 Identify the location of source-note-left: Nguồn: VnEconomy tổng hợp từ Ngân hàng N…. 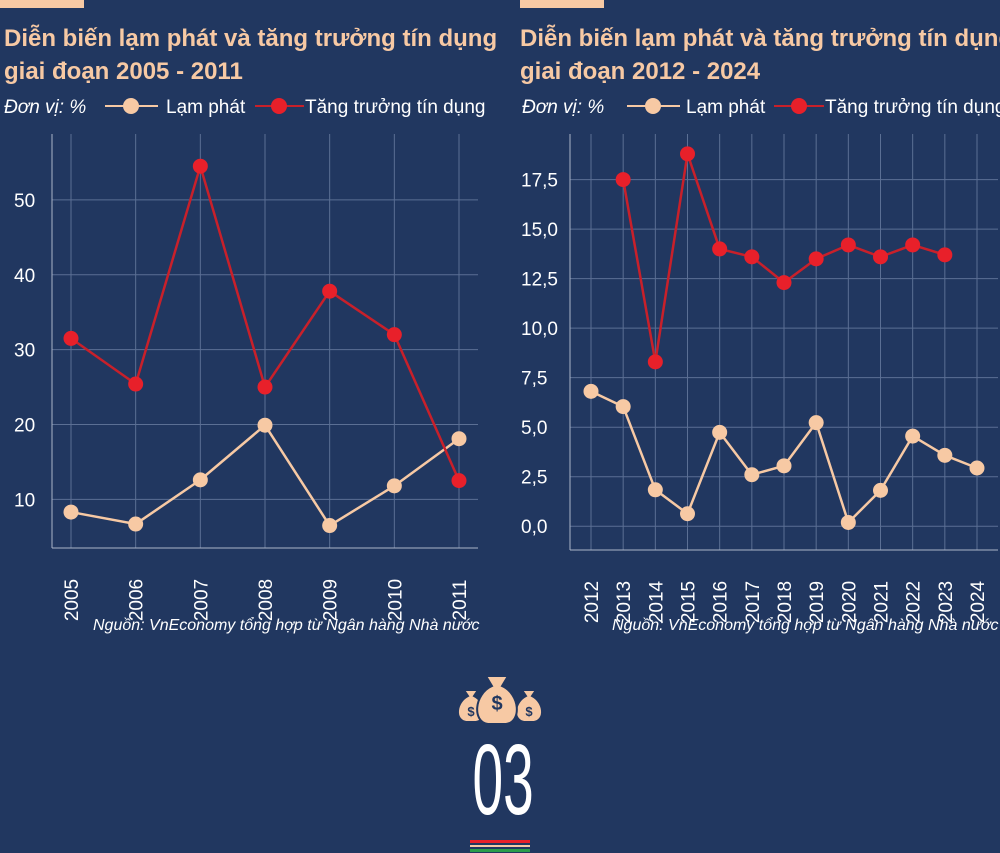
(286, 625).